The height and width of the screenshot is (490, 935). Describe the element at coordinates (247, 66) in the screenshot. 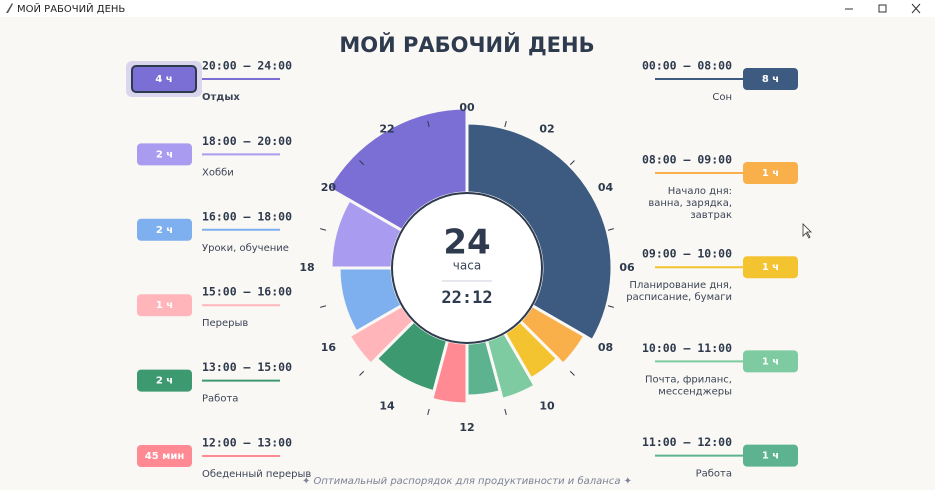

I see `time-range: 20:00 — 24:00` at that location.